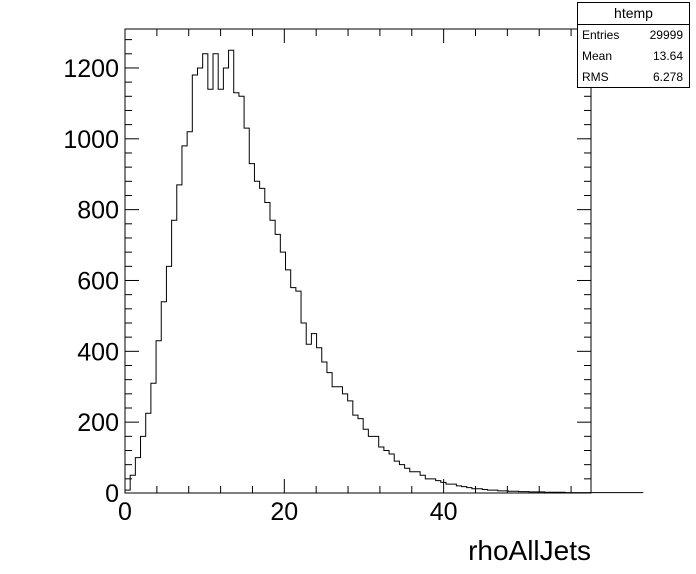  What do you see at coordinates (125, 512) in the screenshot?
I see `x-tick-label: 0` at bounding box center [125, 512].